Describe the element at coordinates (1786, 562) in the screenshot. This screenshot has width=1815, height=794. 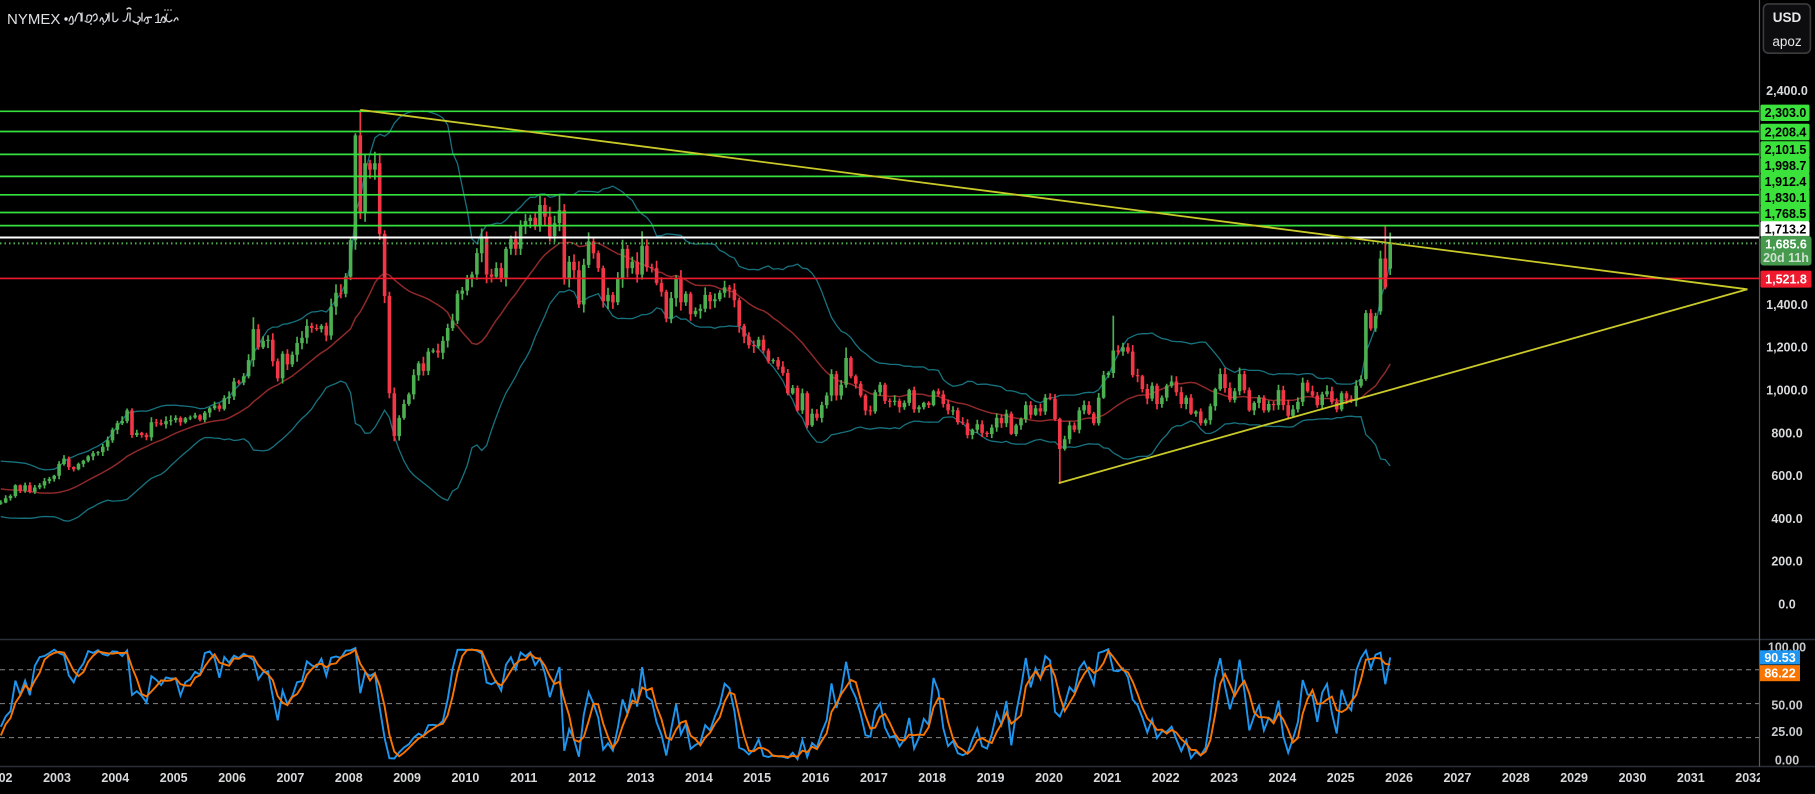
I see `svg-text: 200.0` at that location.